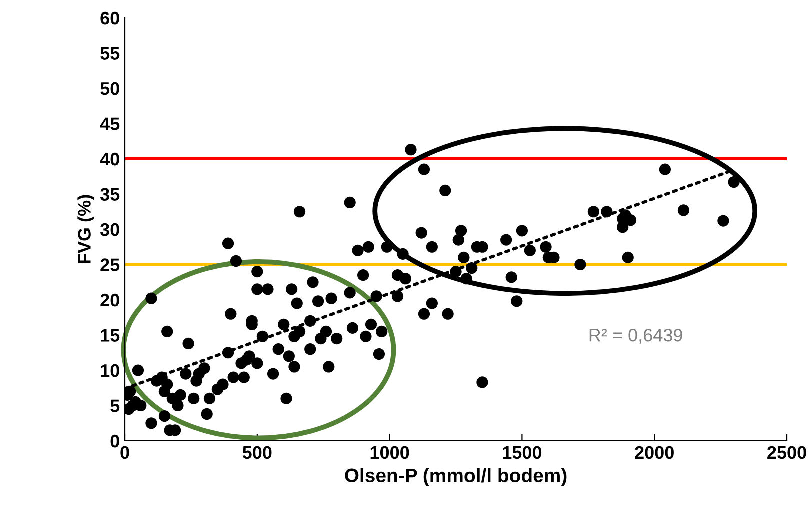  Describe the element at coordinates (115, 406) in the screenshot. I see `y-tick-label: 5` at that location.